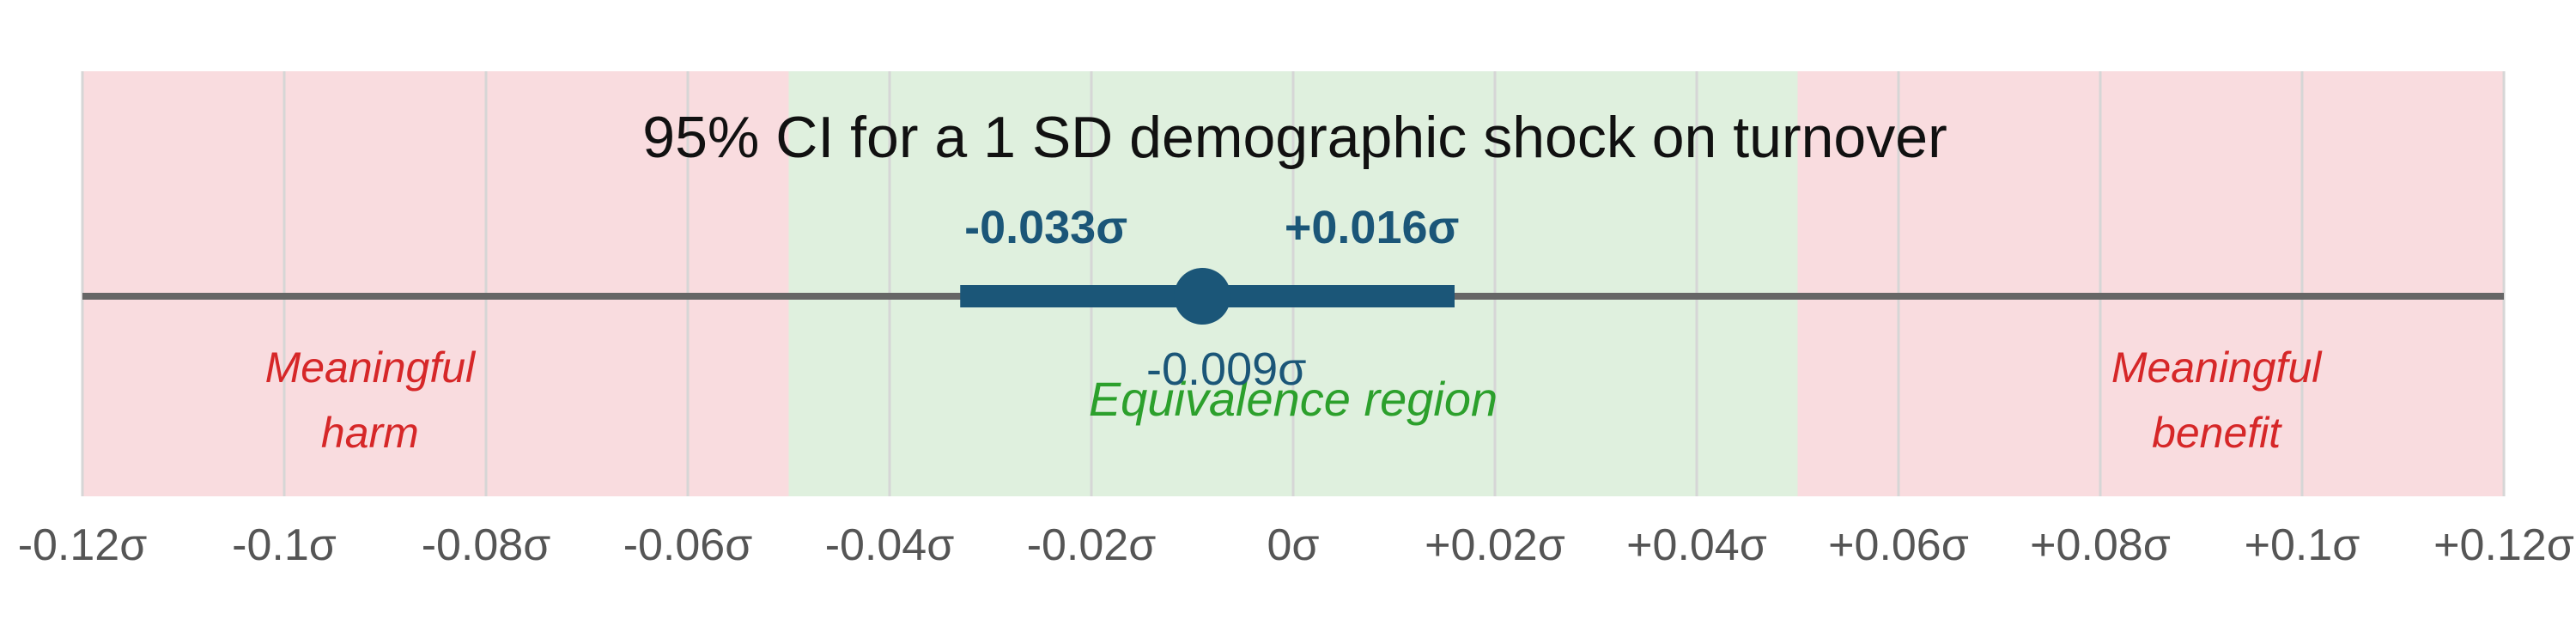  I want to click on x-tick-label: +0.06σ, so click(1899, 545).